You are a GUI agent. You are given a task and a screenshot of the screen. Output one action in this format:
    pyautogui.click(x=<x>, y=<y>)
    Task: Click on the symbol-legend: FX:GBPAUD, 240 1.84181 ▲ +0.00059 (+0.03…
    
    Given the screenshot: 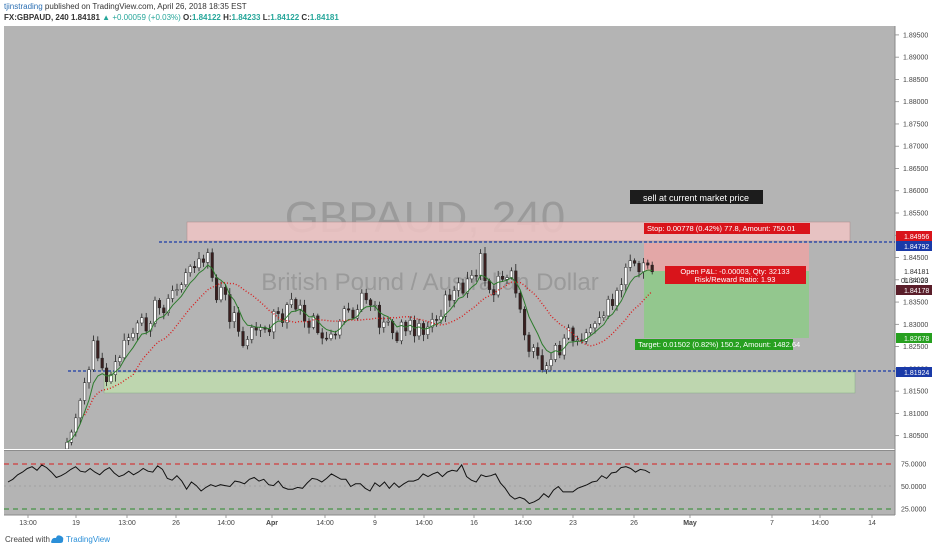 What is the action you would take?
    pyautogui.click(x=171, y=18)
    